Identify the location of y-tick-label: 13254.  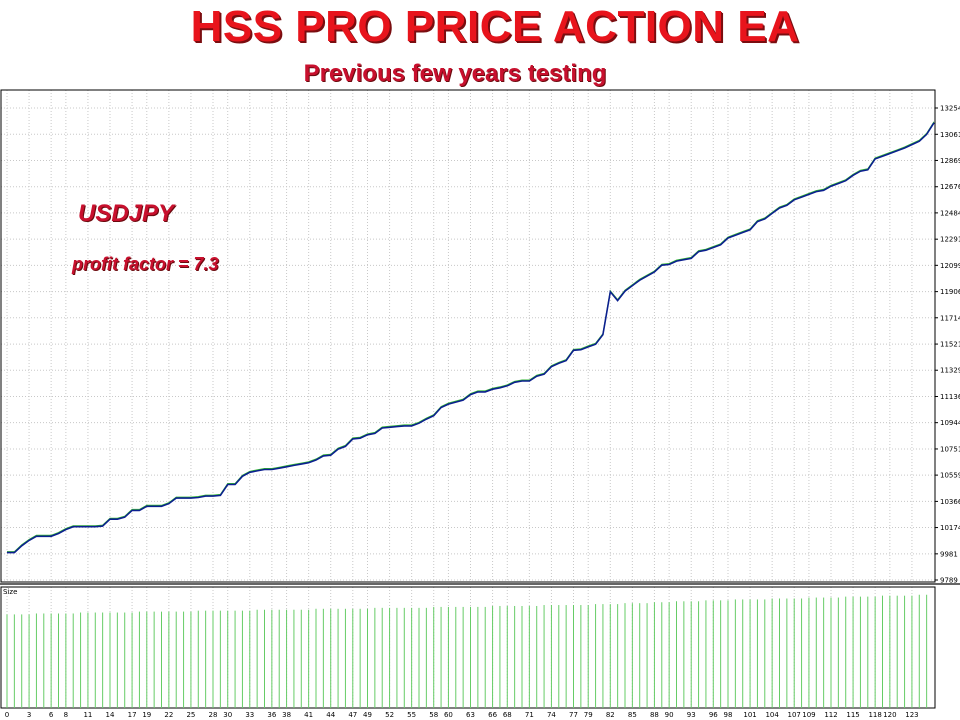
(950, 109).